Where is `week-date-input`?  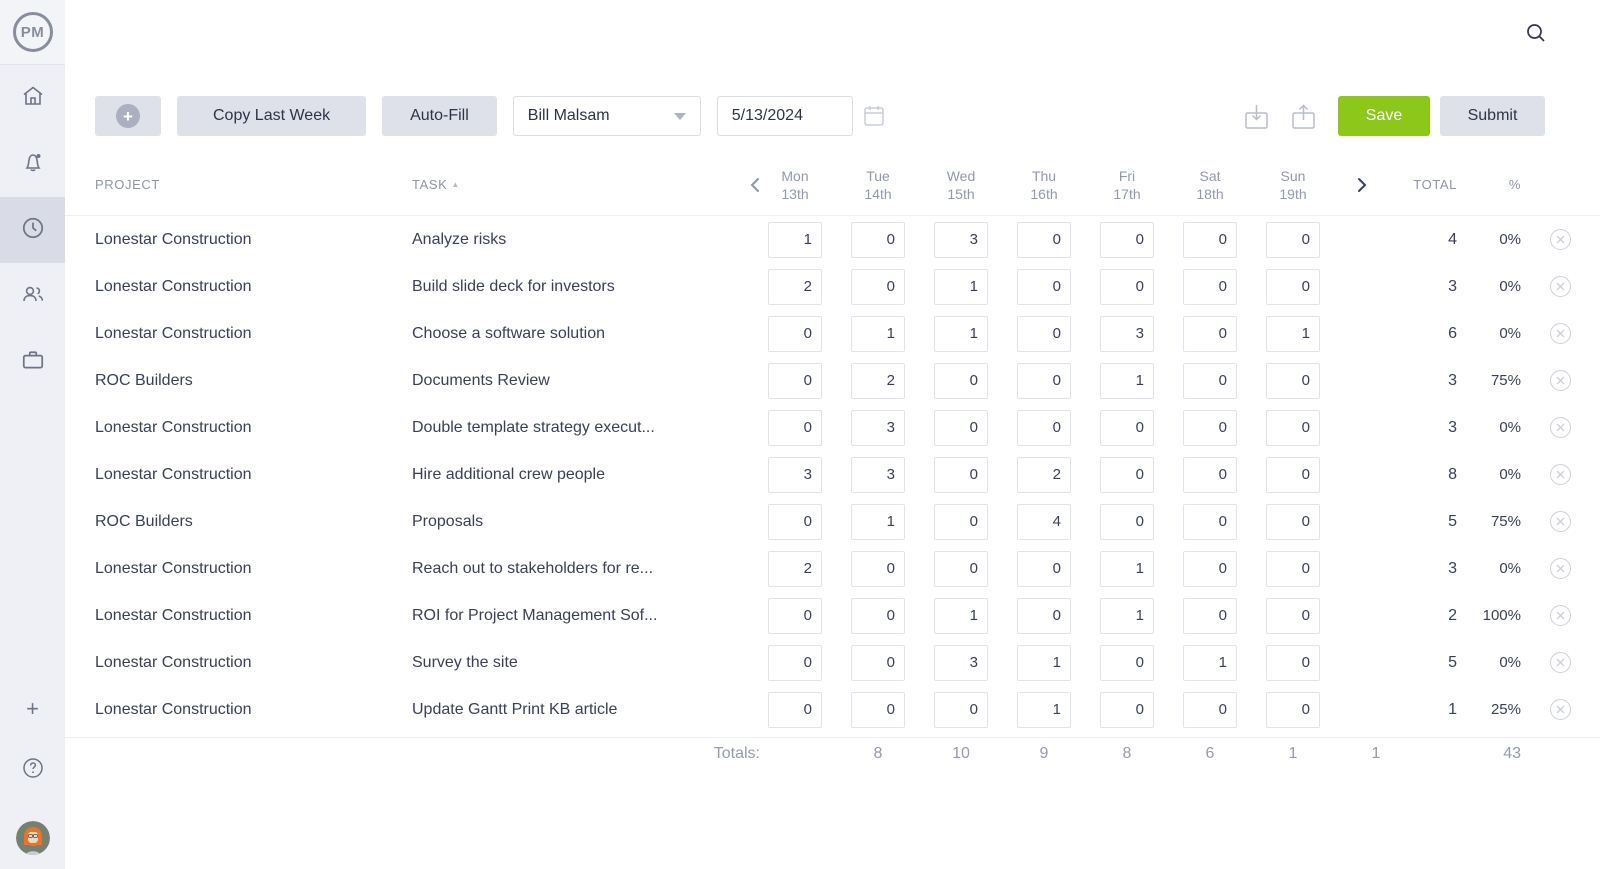
week-date-input is located at coordinates (784, 116).